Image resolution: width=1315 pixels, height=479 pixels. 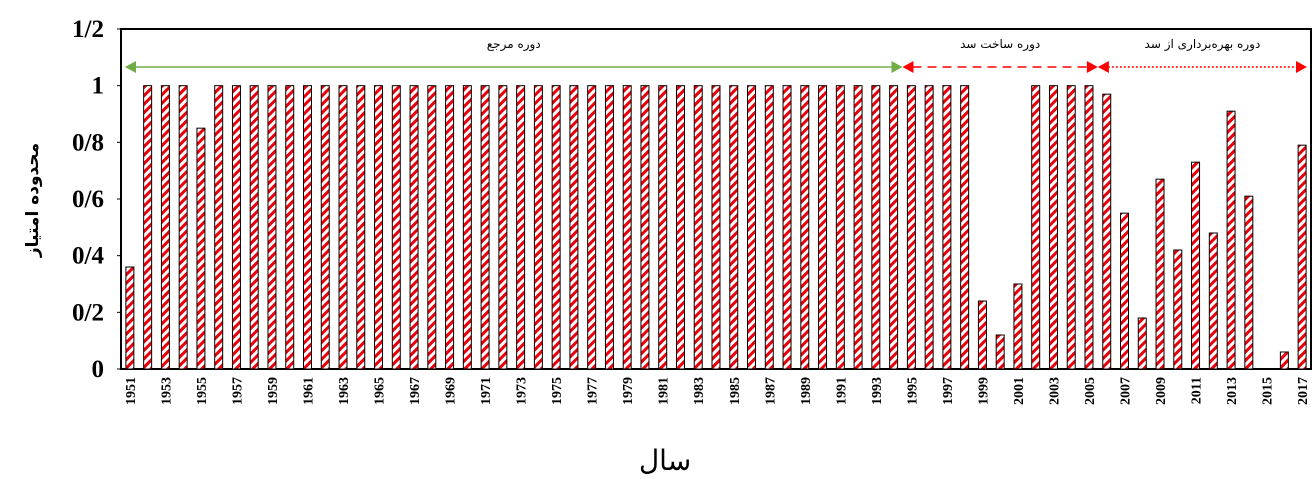 What do you see at coordinates (131, 391) in the screenshot?
I see `x-tick-label: 1951` at bounding box center [131, 391].